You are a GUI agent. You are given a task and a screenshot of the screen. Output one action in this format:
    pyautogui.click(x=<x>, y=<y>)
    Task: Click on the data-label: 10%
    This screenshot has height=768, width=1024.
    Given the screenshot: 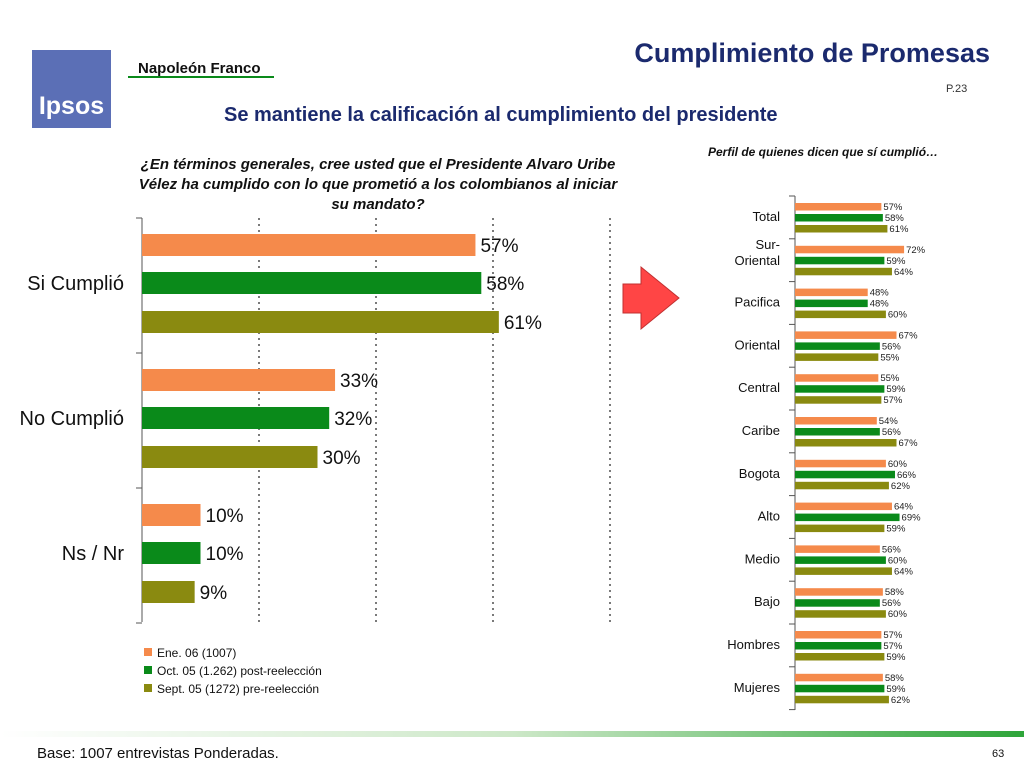 What is the action you would take?
    pyautogui.click(x=225, y=554)
    